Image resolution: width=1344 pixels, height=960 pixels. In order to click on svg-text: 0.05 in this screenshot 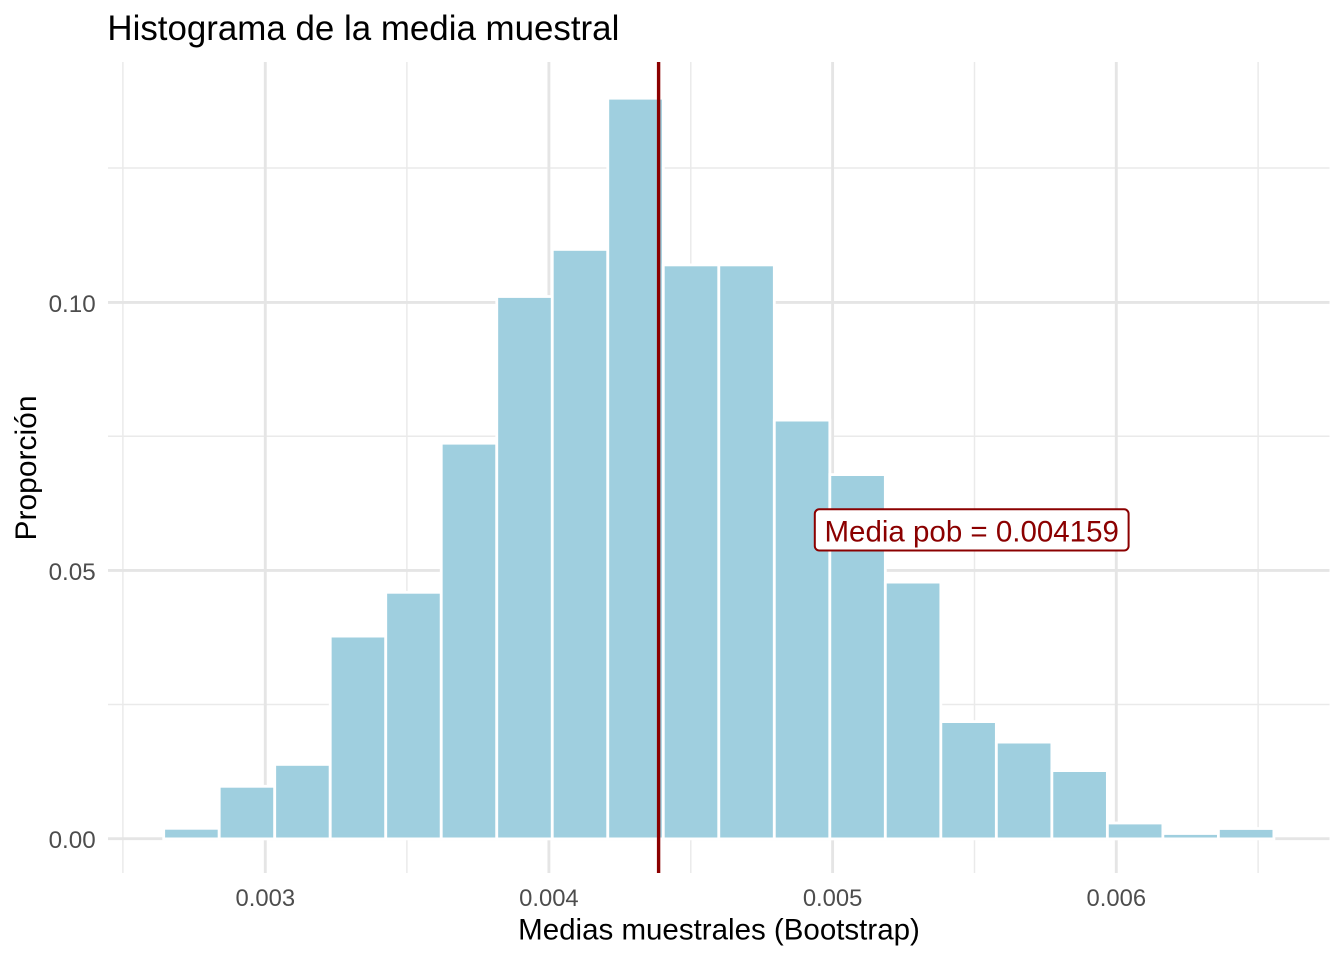, I will do `click(72, 572)`.